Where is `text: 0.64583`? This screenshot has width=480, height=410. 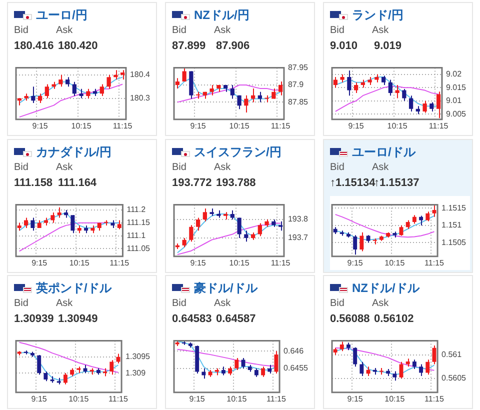
text: 0.64583 is located at coordinates (192, 319).